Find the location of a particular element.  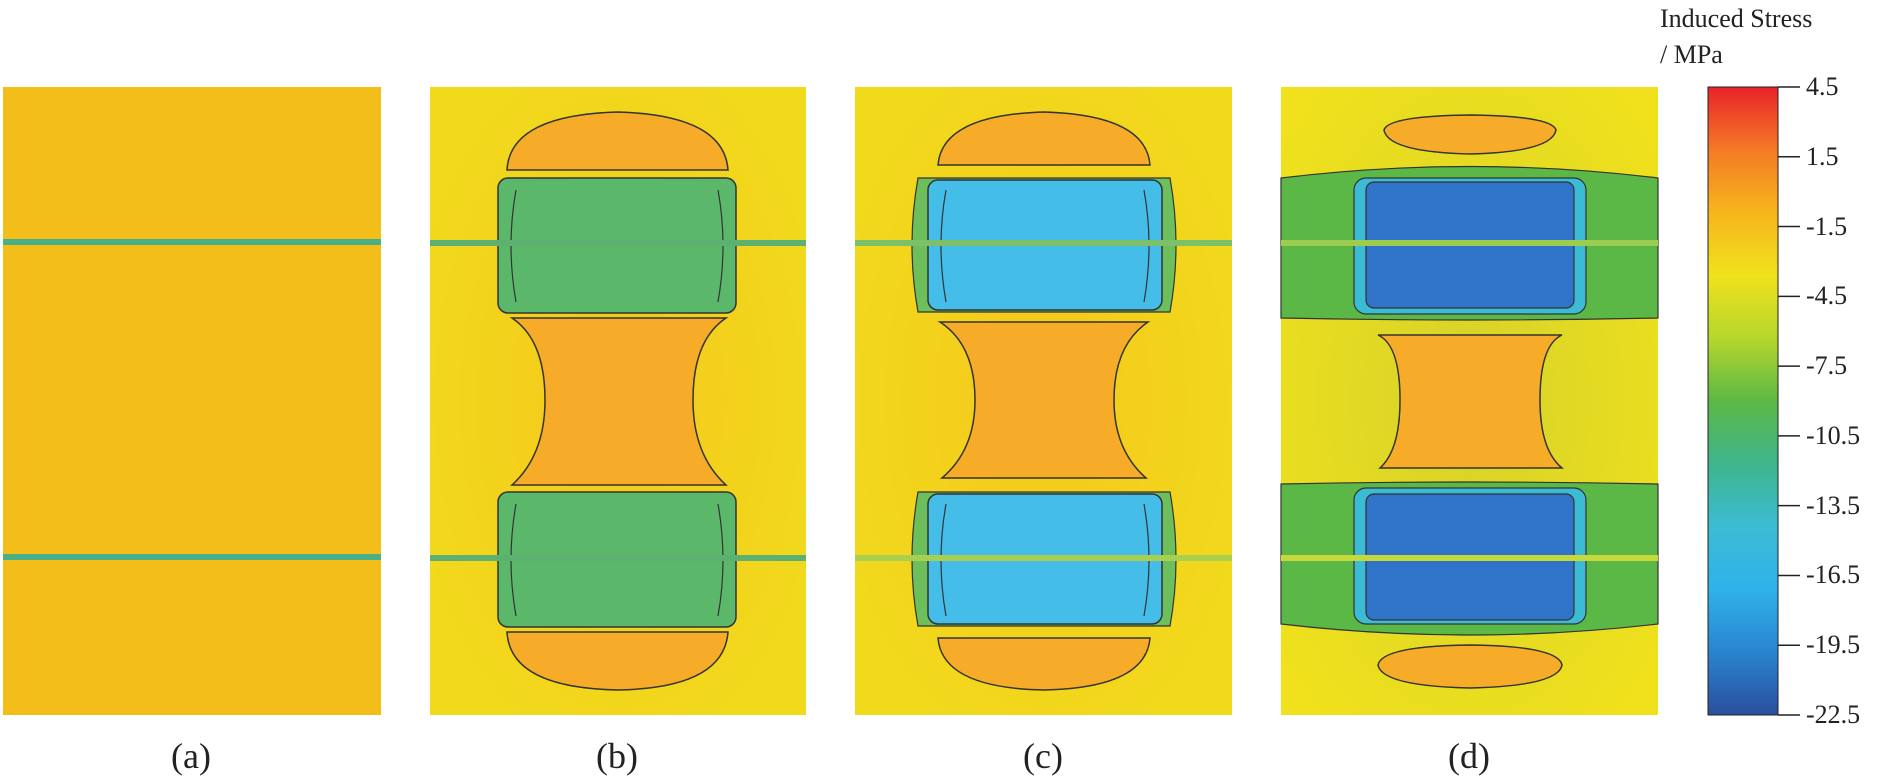

colorbar-tick-label: 1.5 is located at coordinates (1822, 156).